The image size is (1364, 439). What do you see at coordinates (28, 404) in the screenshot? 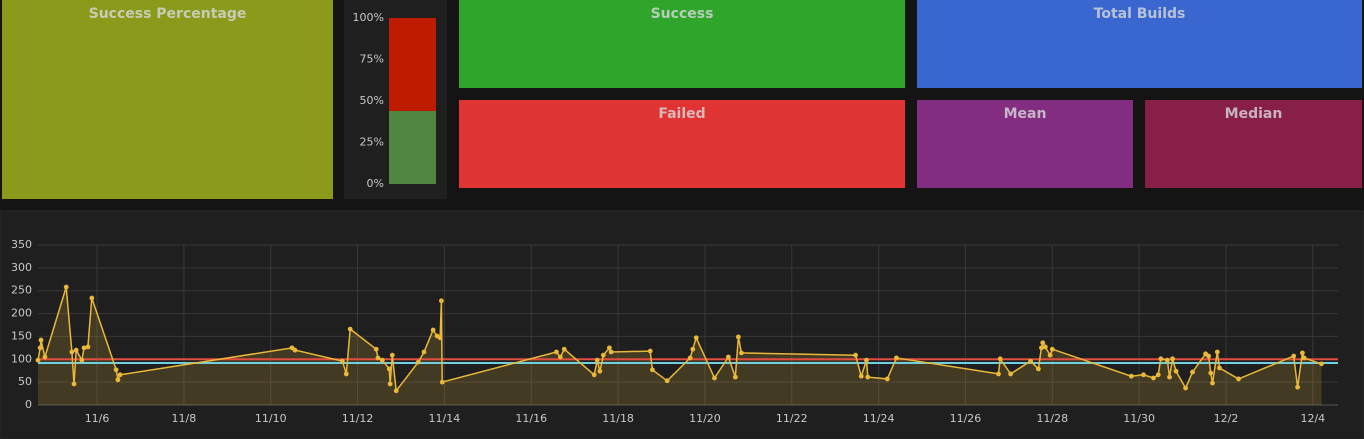
I see `y-tick-label: 0` at bounding box center [28, 404].